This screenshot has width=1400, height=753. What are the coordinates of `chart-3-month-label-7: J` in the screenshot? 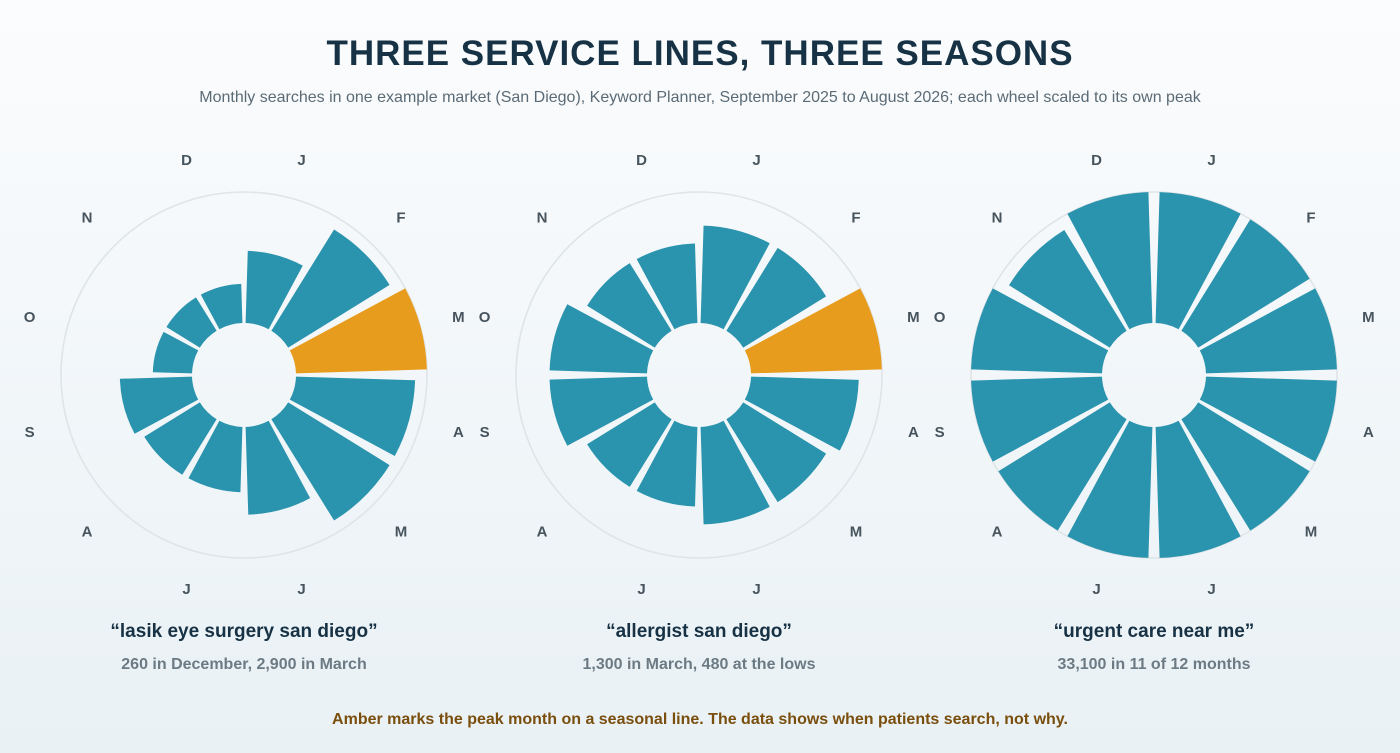 It's located at (1096, 589).